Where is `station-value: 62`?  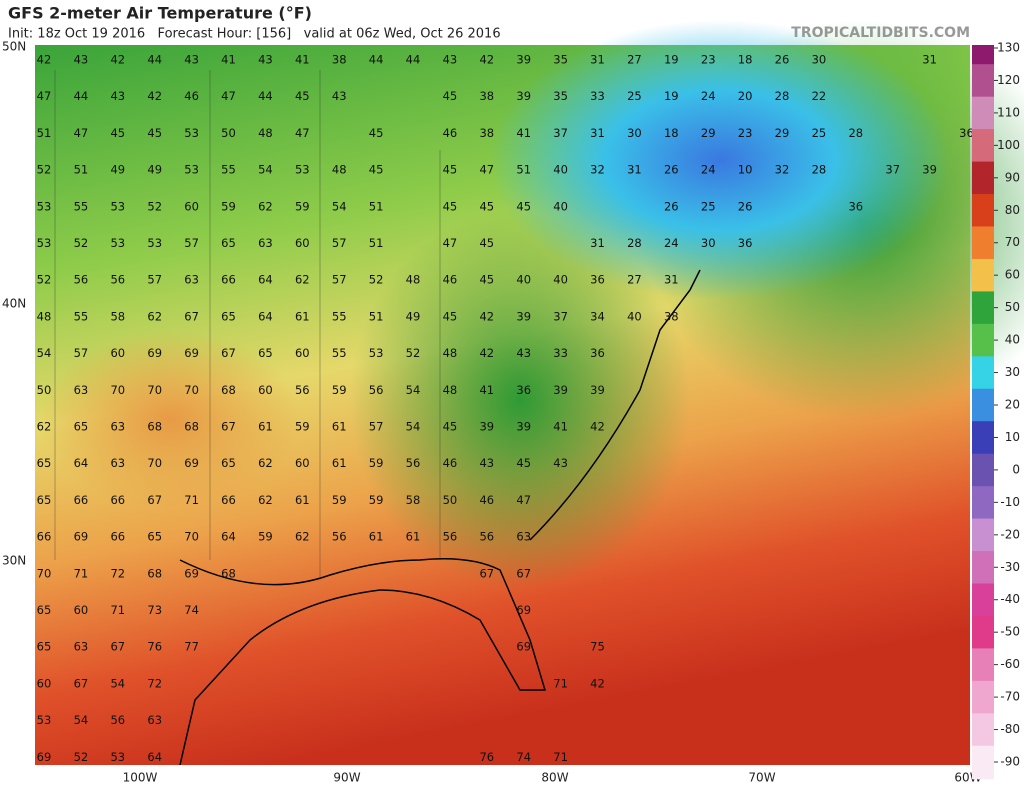 station-value: 62 is located at coordinates (302, 537).